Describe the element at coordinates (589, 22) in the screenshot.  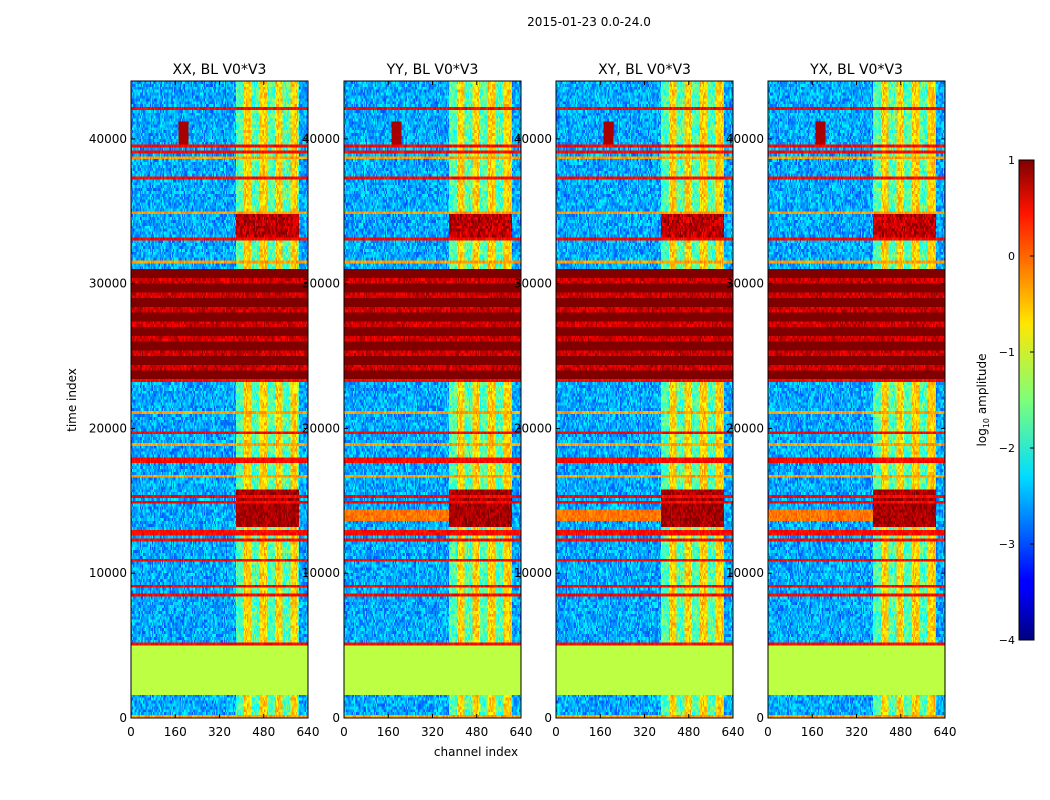
I see `figure-suptitle: 2015-01-23 0.0-24.0` at that location.